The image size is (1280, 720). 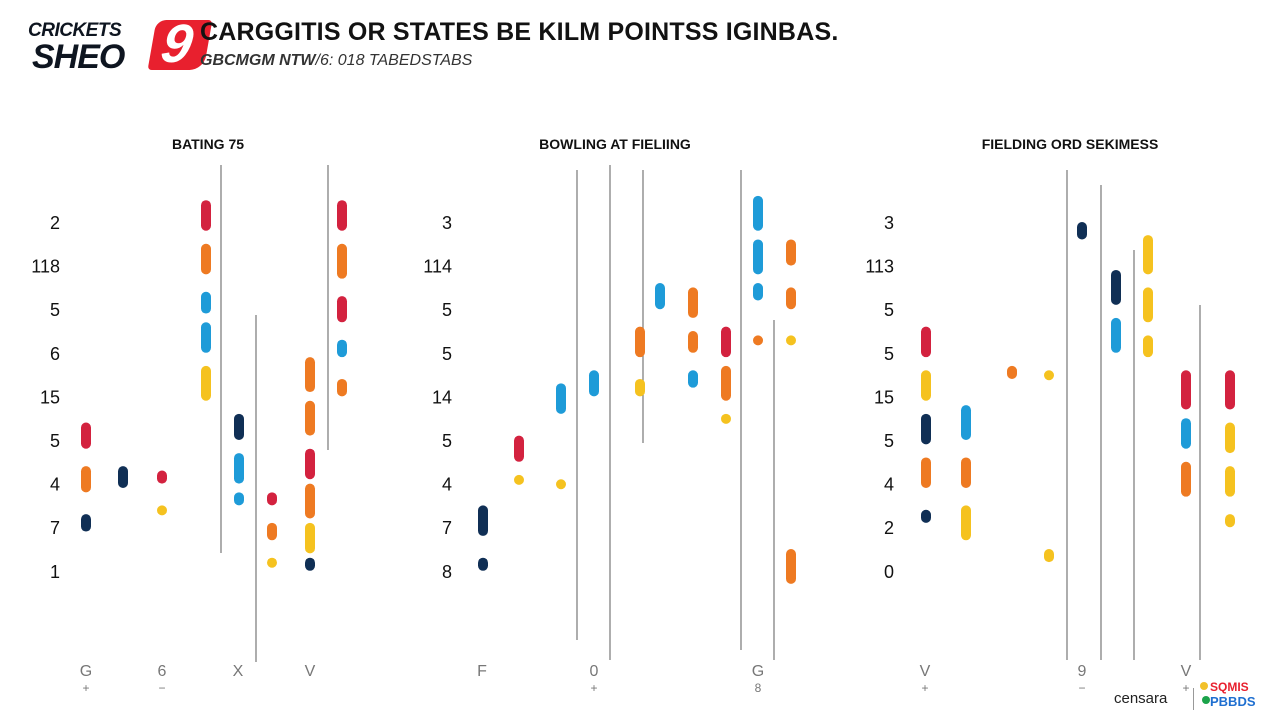 I want to click on x-tick-label: 6, so click(x=162, y=671).